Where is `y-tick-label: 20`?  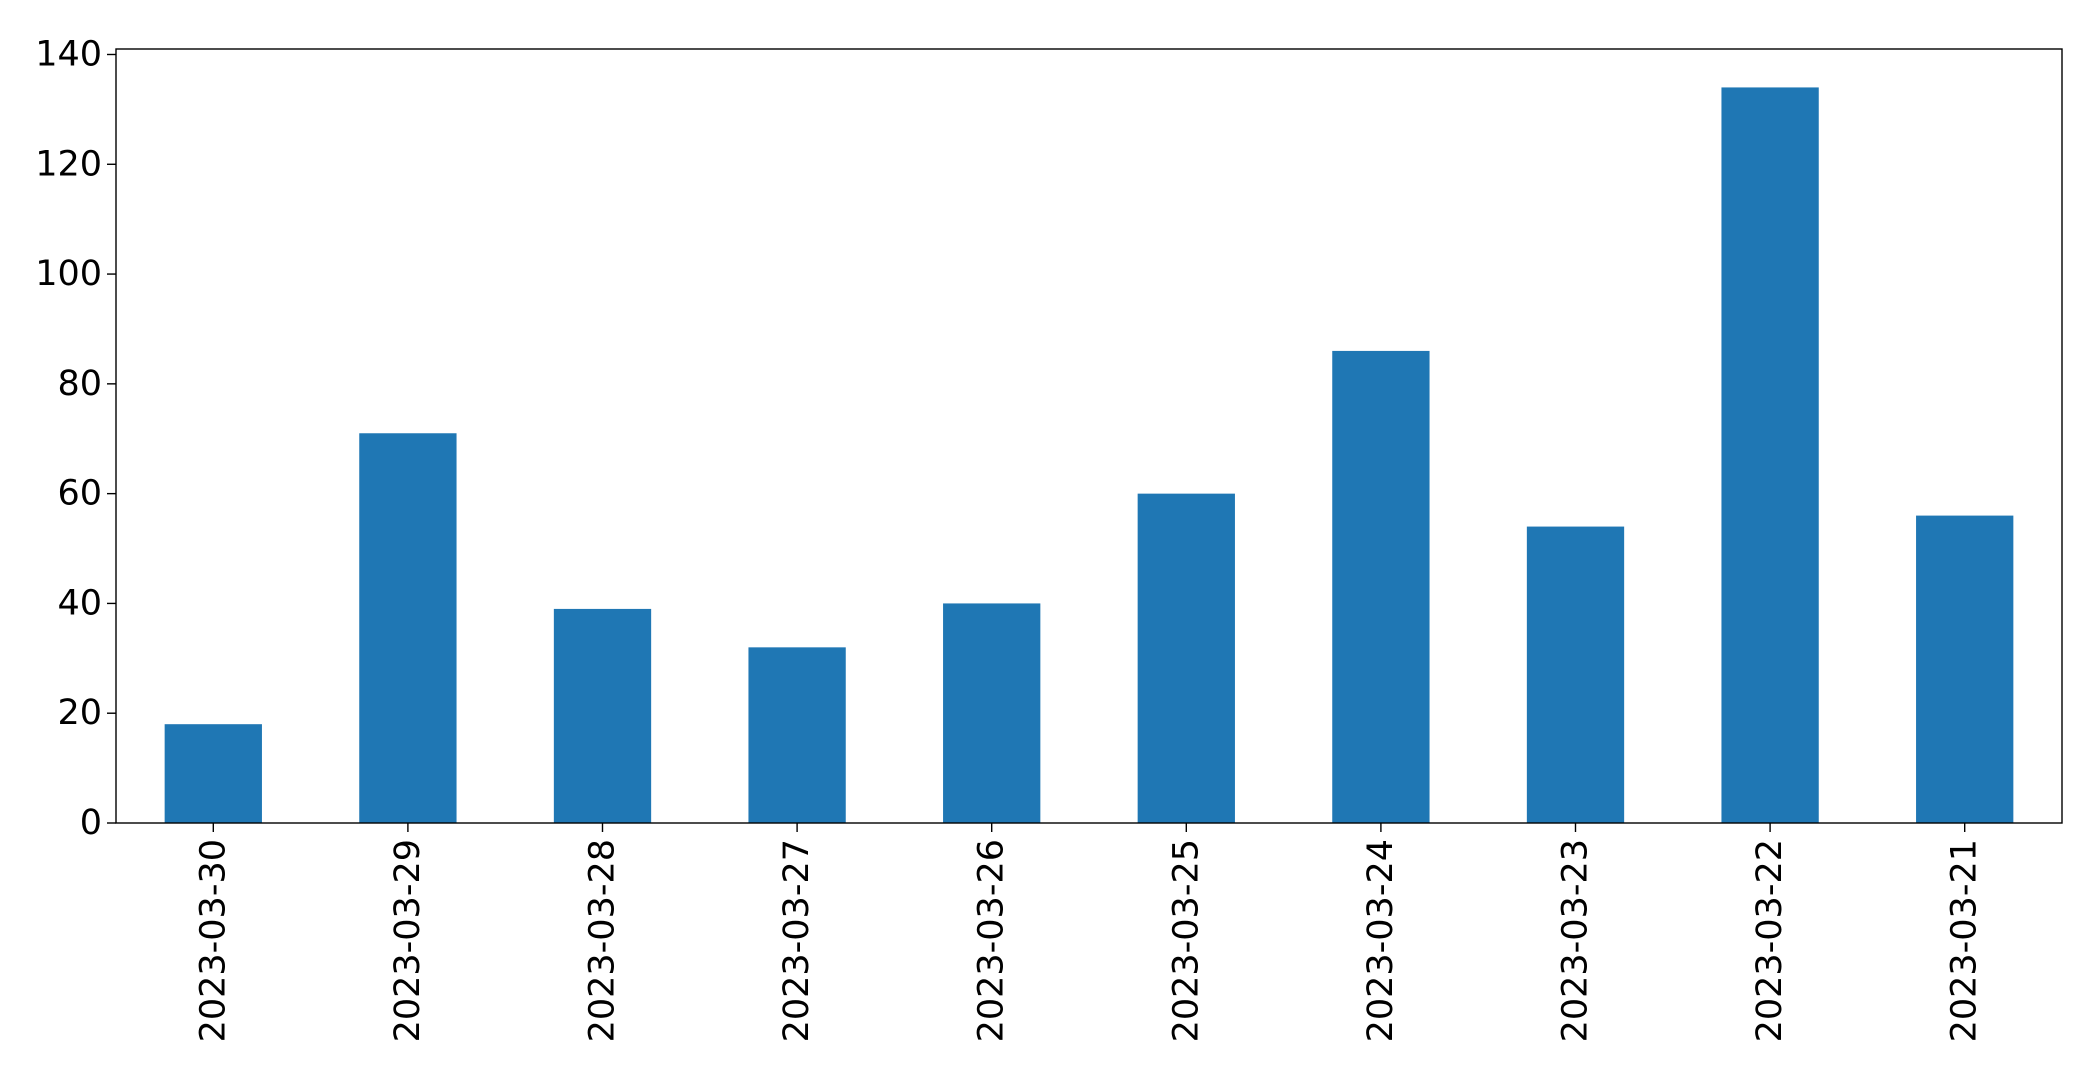 y-tick-label: 20 is located at coordinates (79, 713).